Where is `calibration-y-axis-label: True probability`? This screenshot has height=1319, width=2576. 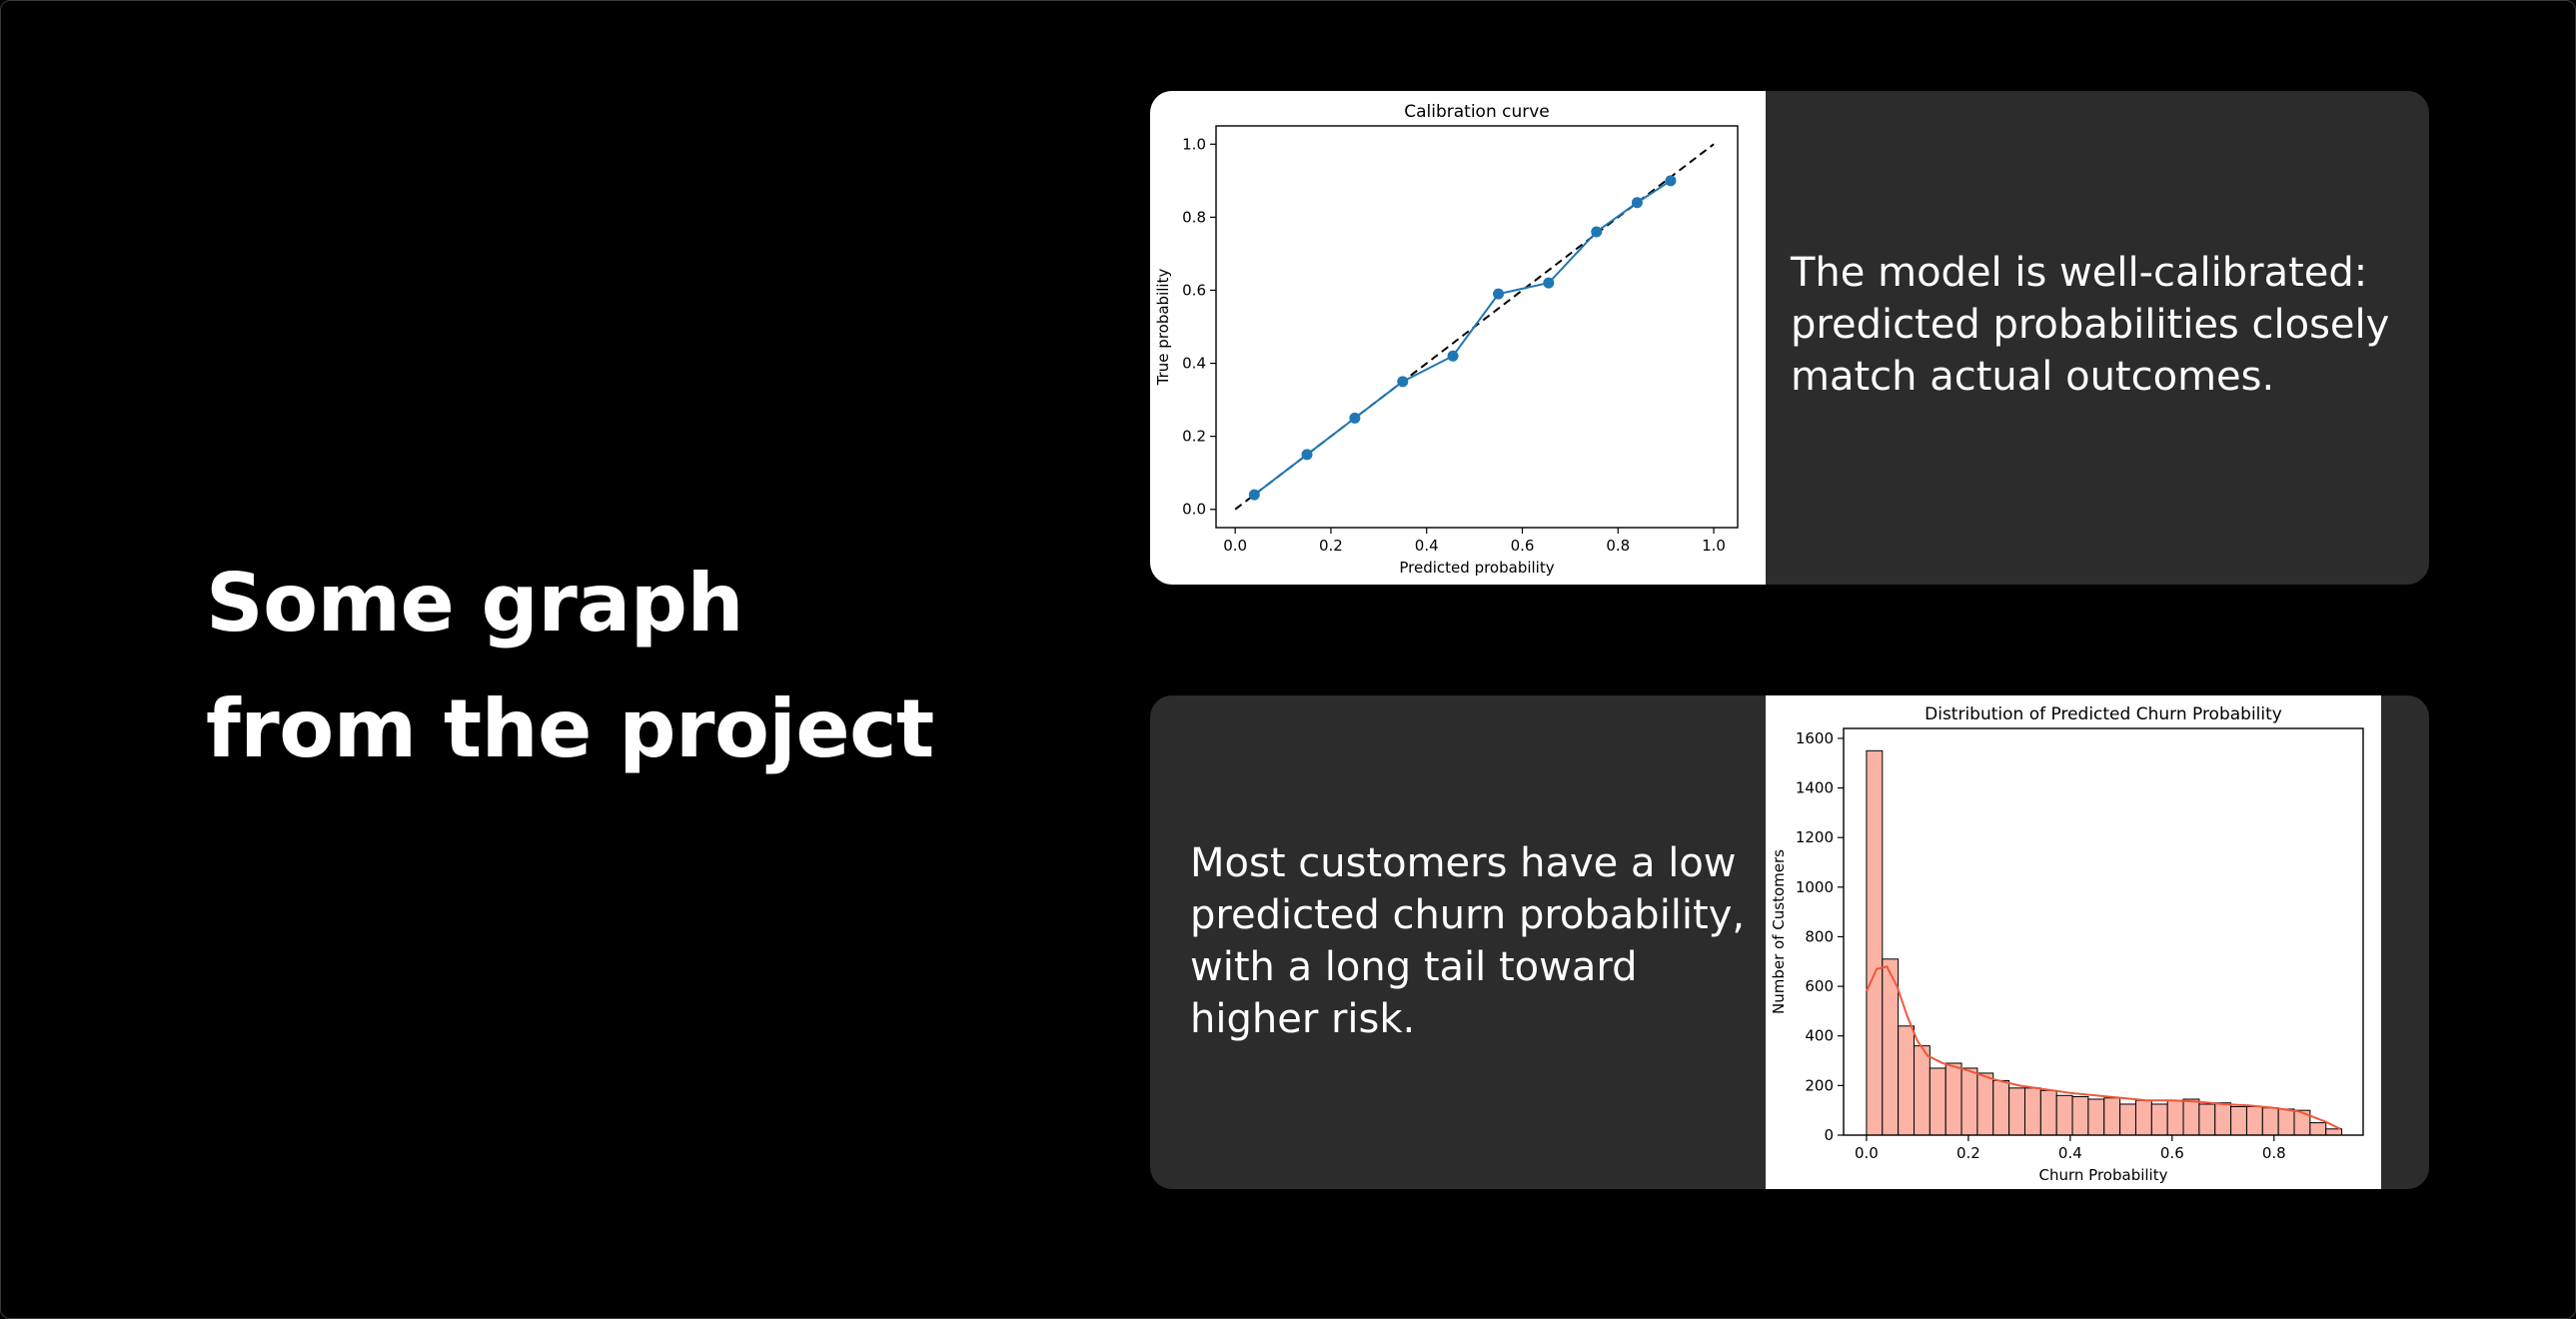 calibration-y-axis-label: True probability is located at coordinates (1163, 328).